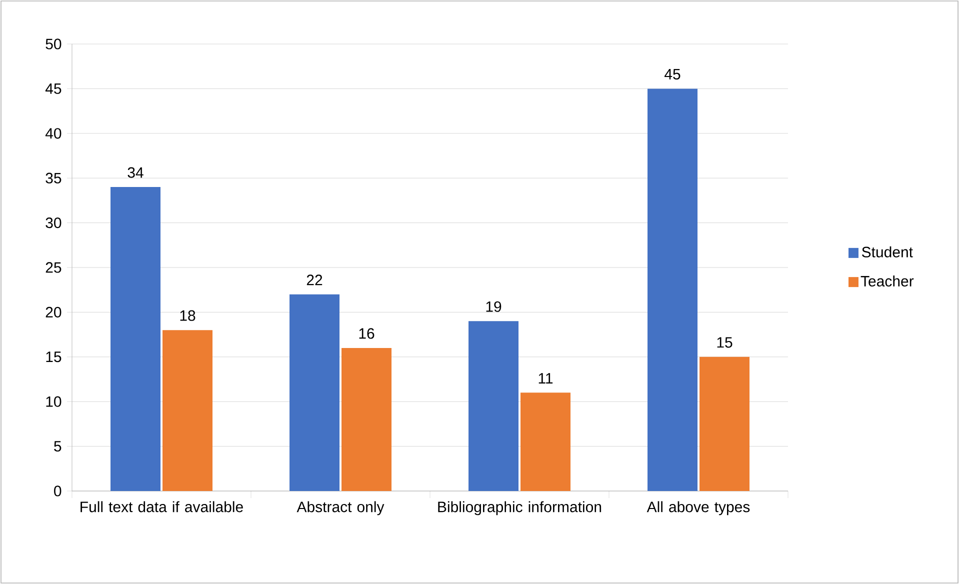  What do you see at coordinates (887, 281) in the screenshot?
I see `legend-label: Teacher` at bounding box center [887, 281].